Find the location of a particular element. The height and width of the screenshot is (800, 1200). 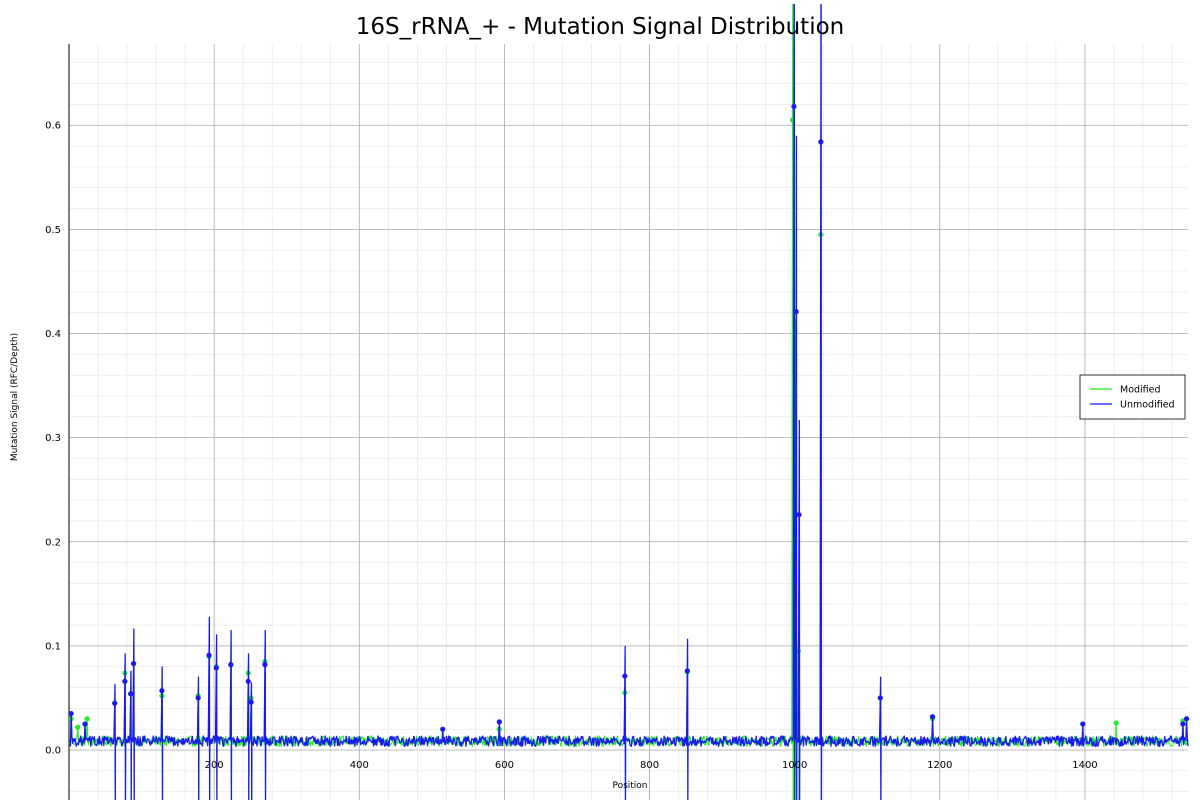

y-tick-label: 0.6 is located at coordinates (53, 126).